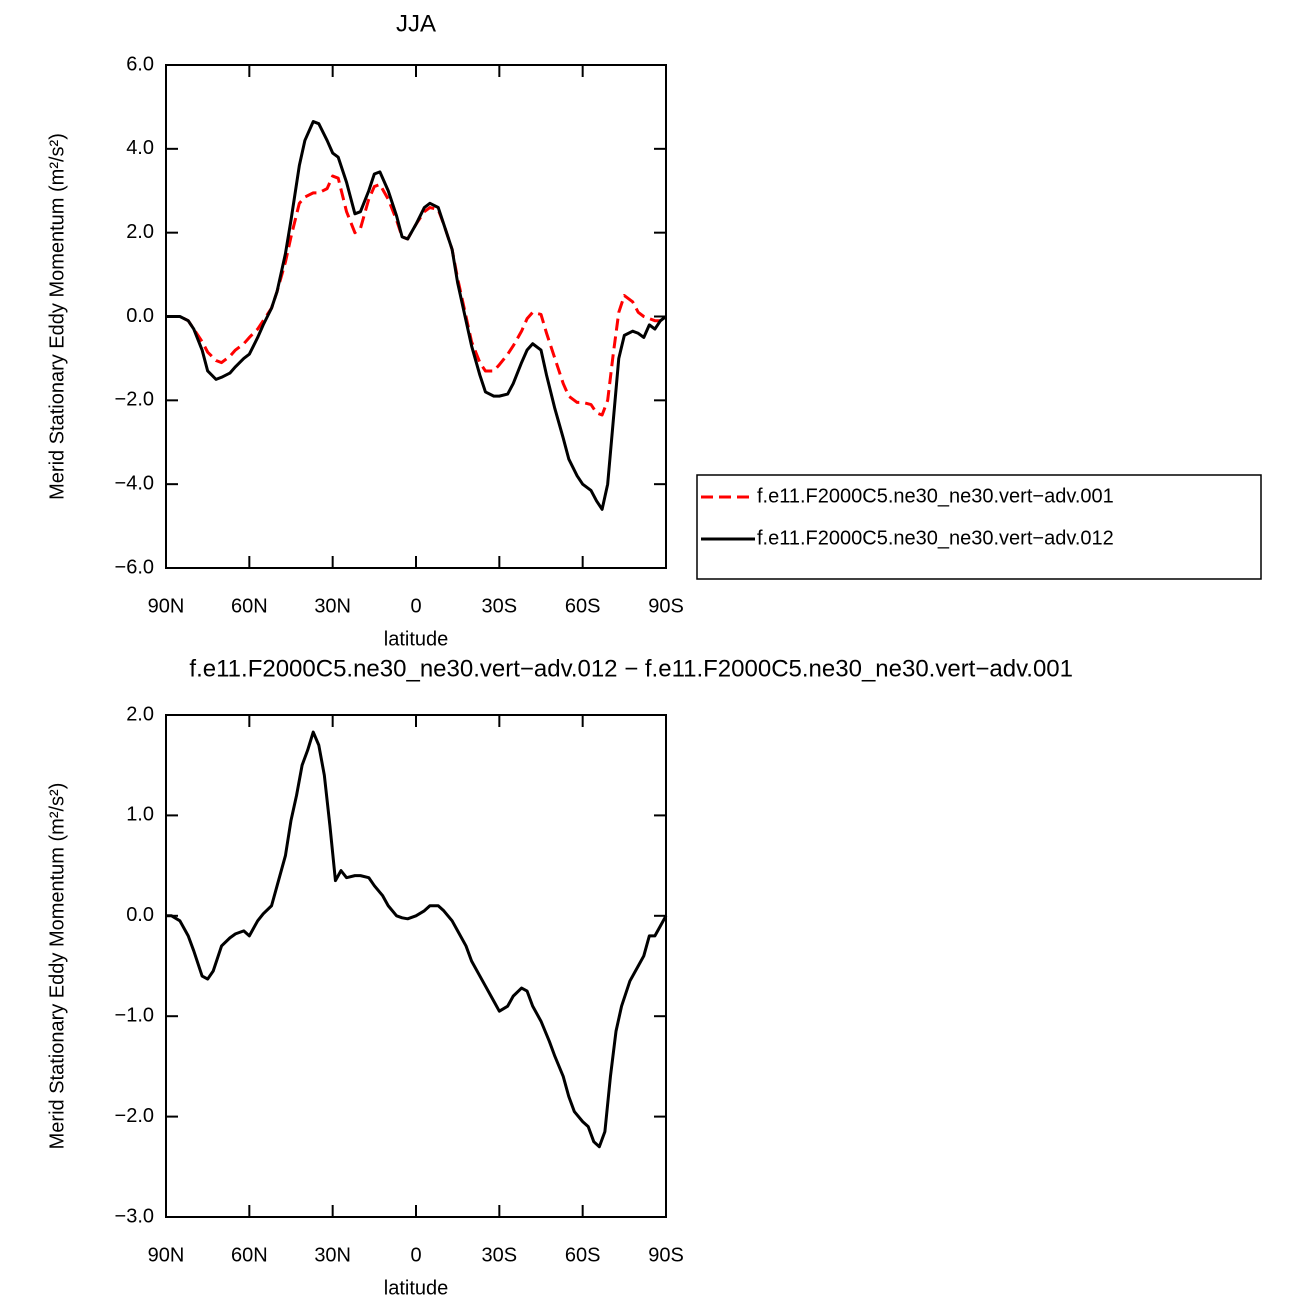  Describe the element at coordinates (134, 483) in the screenshot. I see `y-tick-label: −4.0` at that location.